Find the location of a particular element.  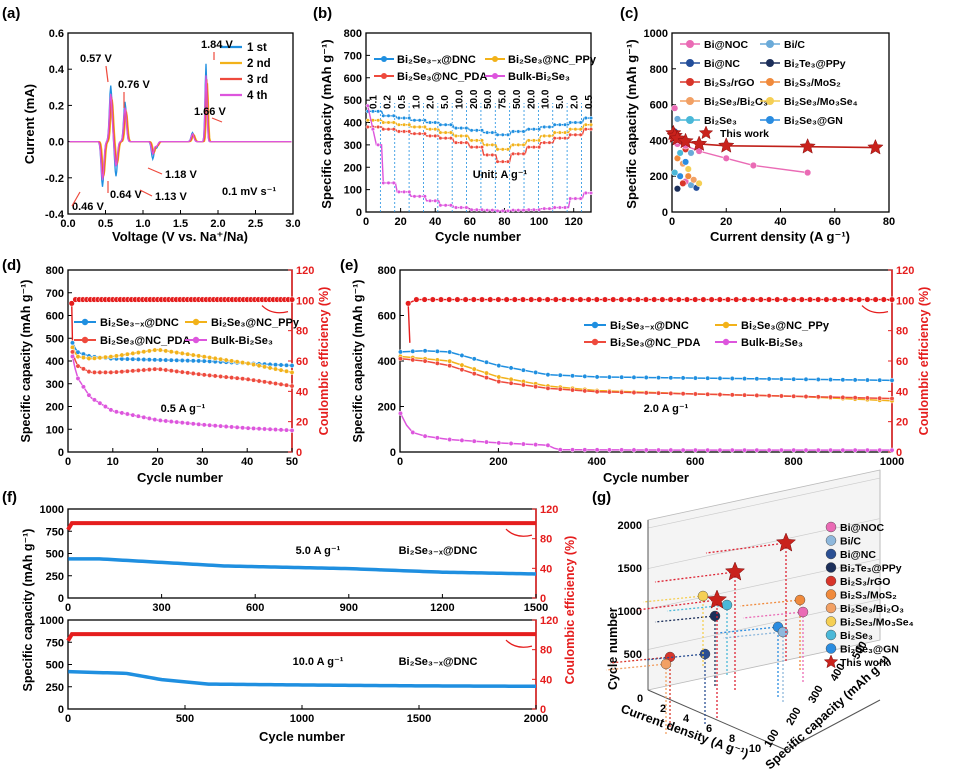

legend-label: Bi₂Se₃/Bi₂O₃ is located at coordinates (872, 609).